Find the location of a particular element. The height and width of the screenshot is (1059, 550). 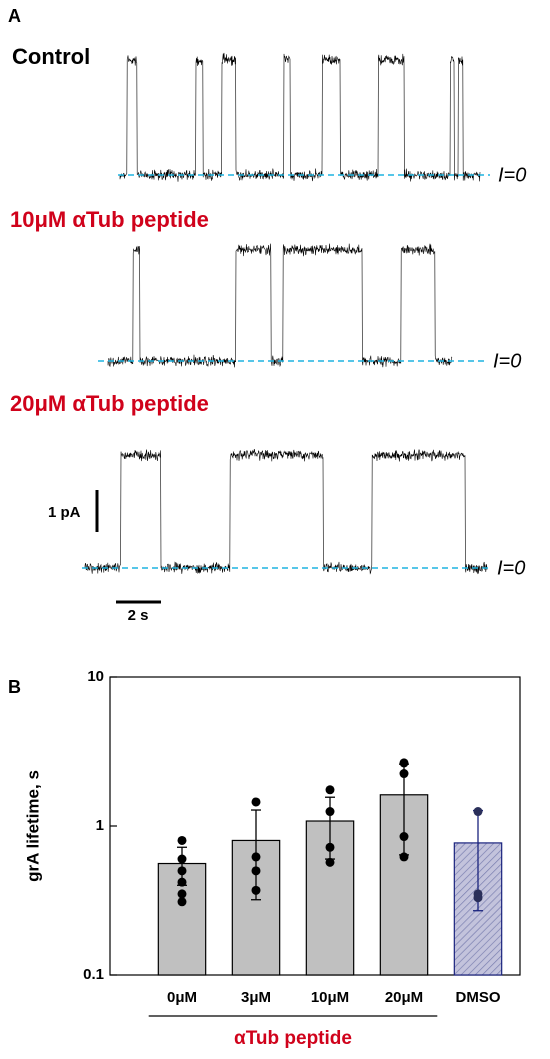

panel-label: A is located at coordinates (14, 16).